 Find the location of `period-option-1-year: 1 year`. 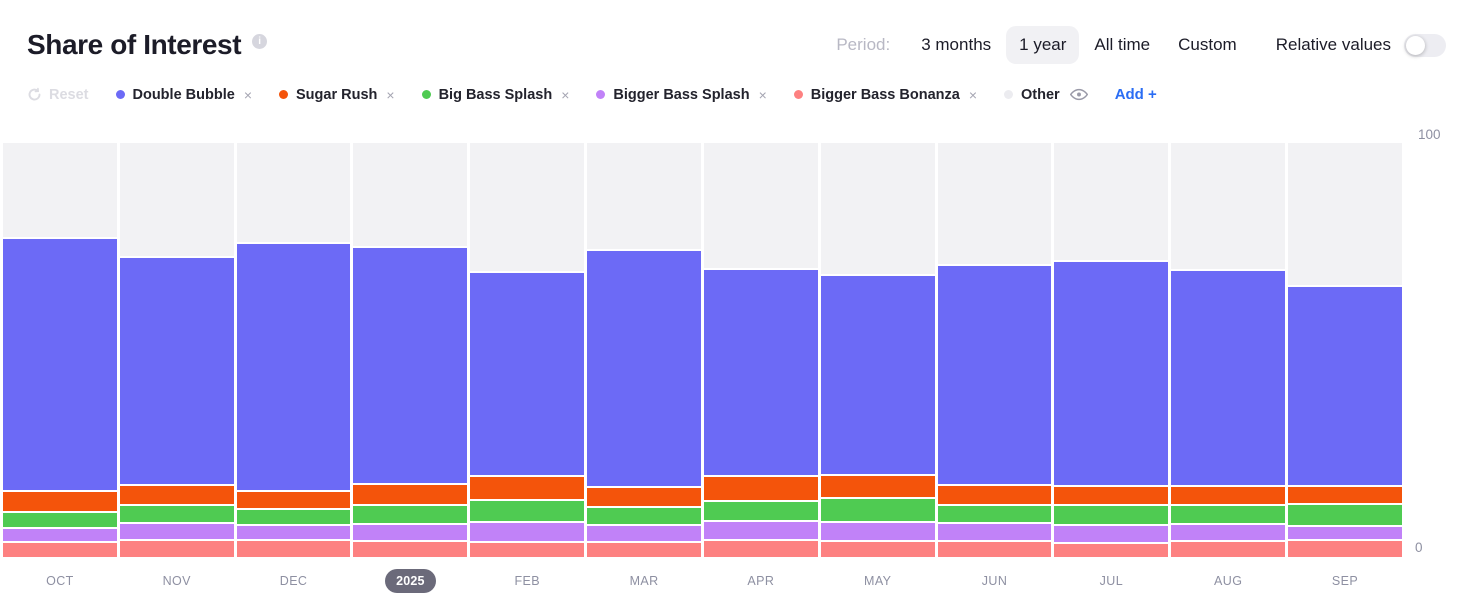

period-option-1-year: 1 year is located at coordinates (1043, 45).